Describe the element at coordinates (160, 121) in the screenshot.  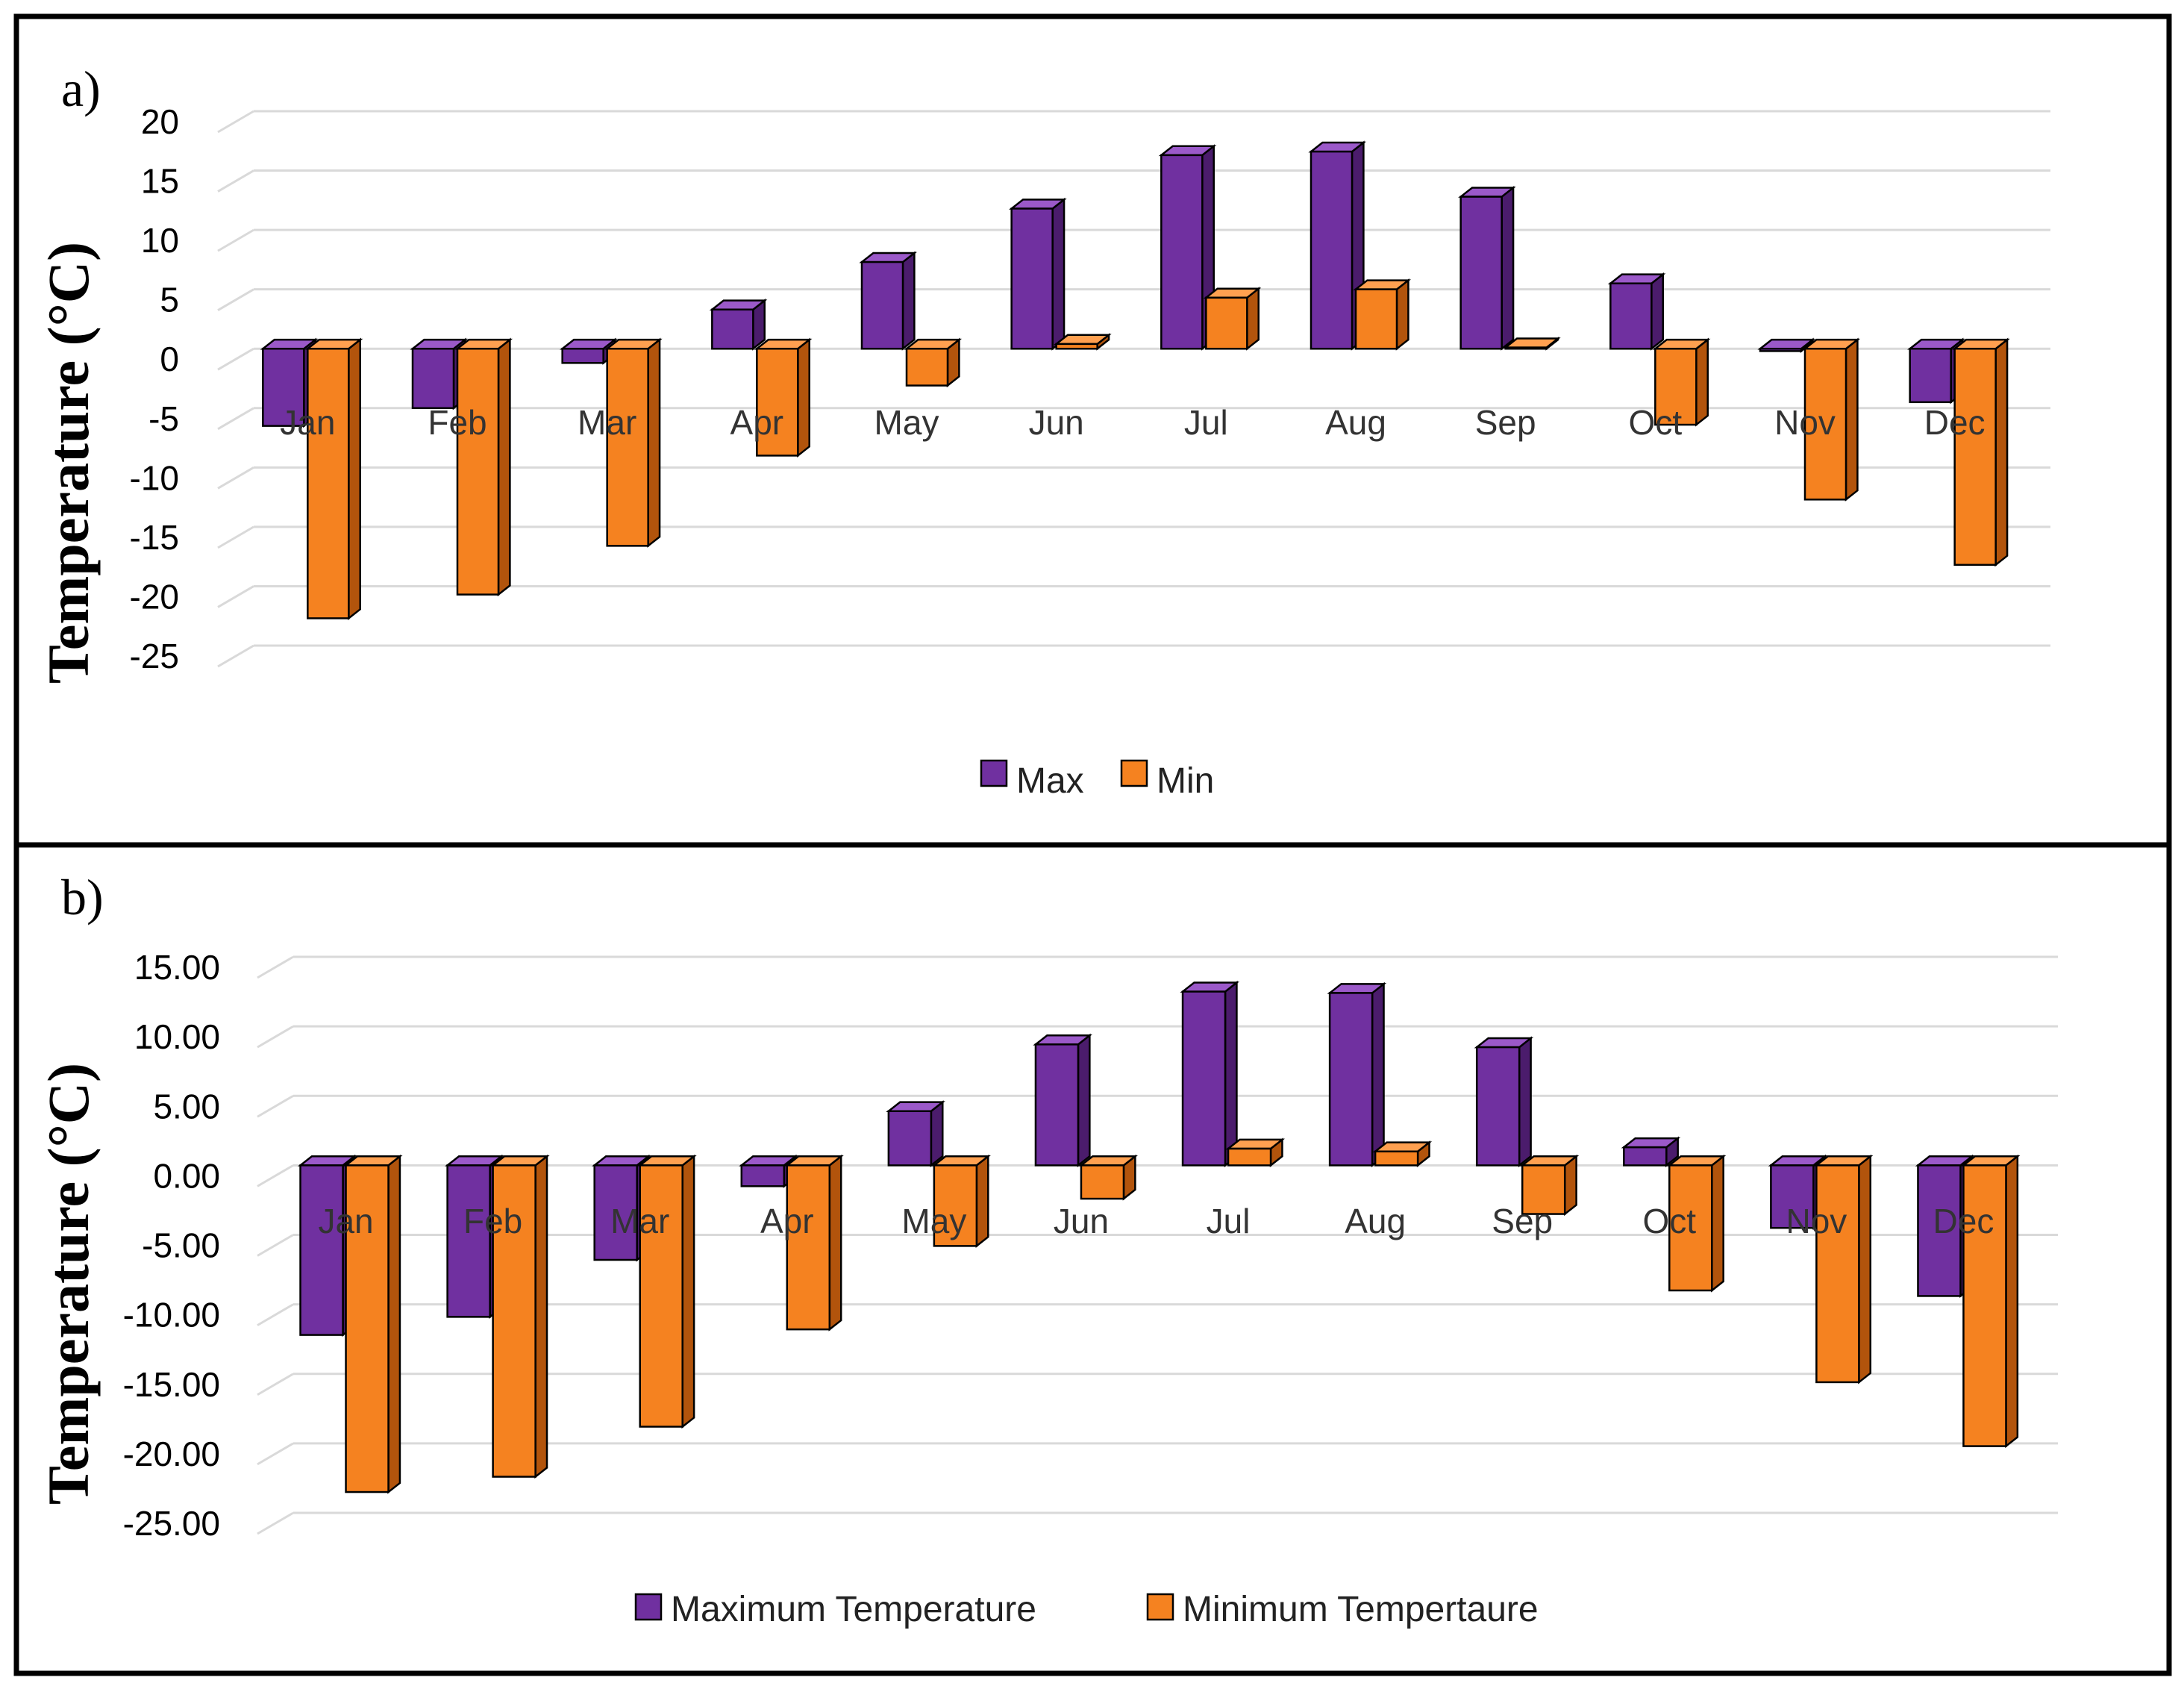
I see `y-tick-label: 20` at that location.